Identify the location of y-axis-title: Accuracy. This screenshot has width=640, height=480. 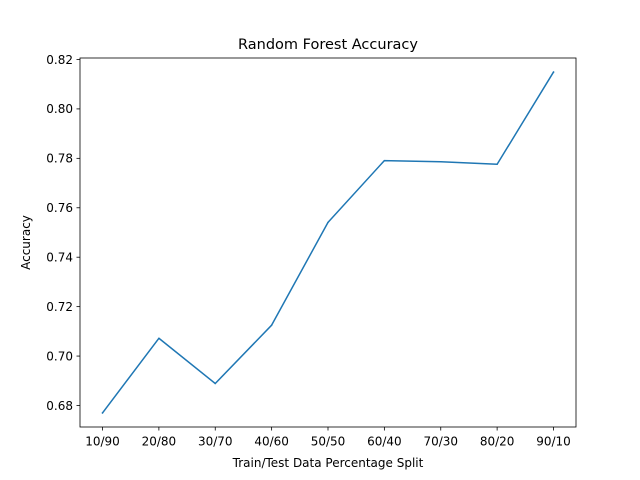
(26, 242).